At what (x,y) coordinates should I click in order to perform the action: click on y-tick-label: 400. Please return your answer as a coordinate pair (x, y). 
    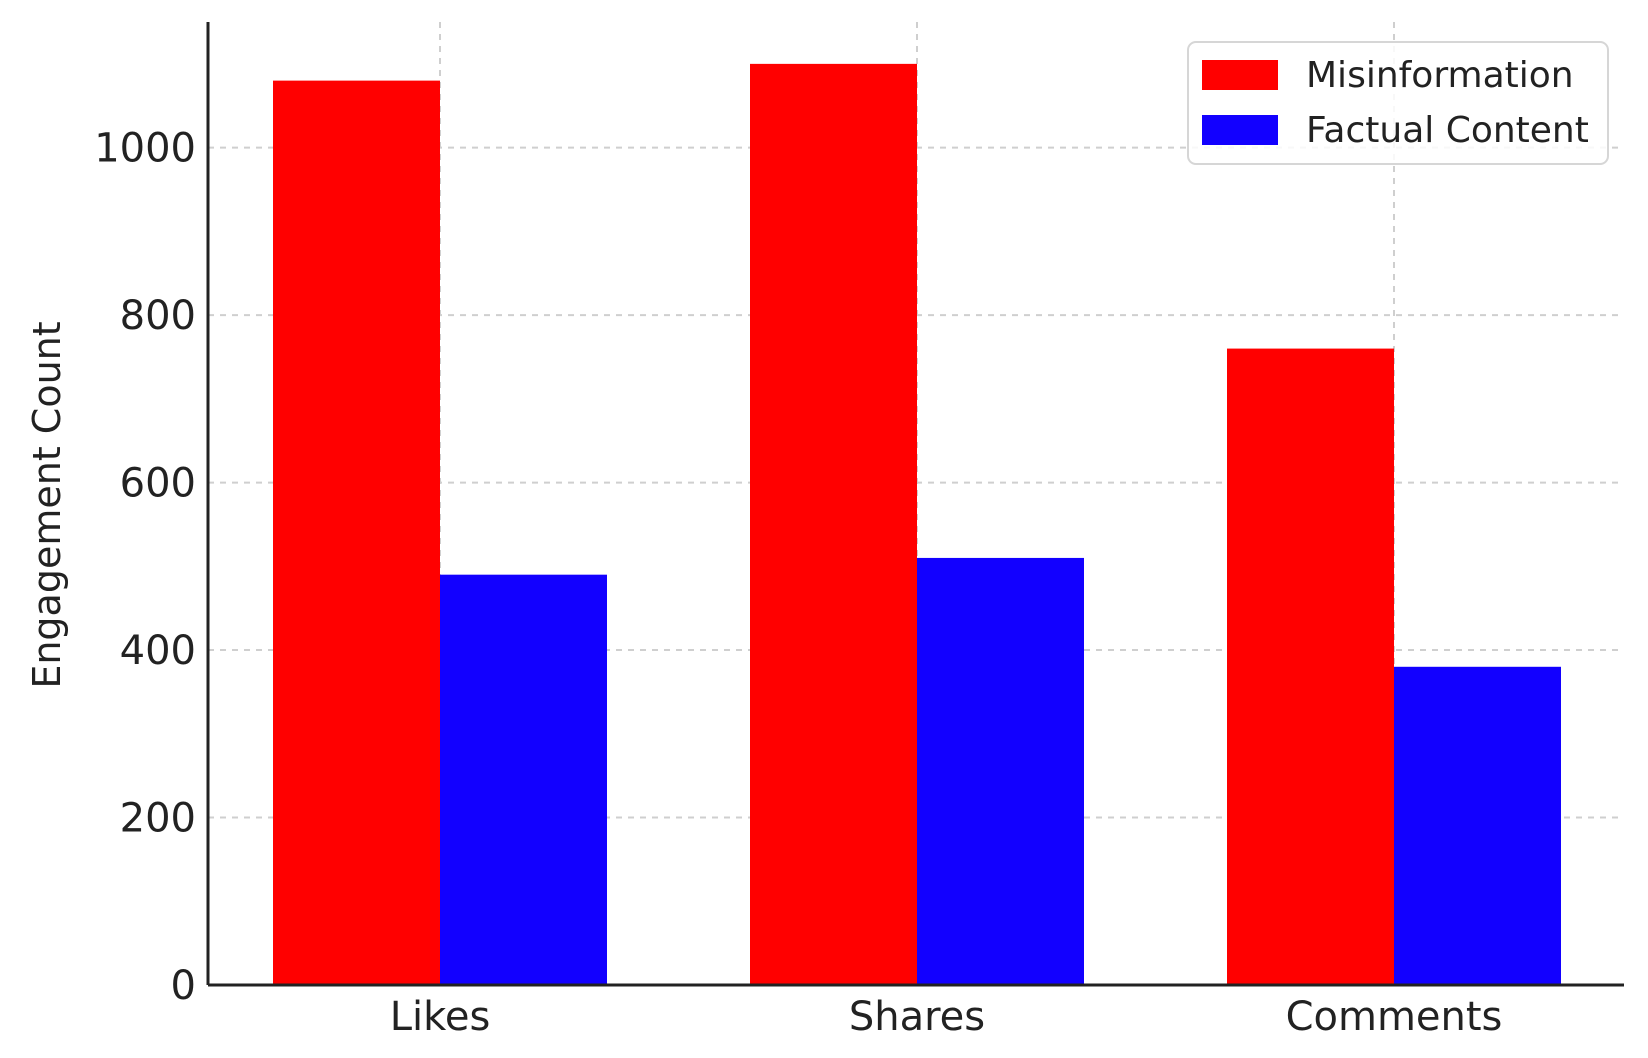
    Looking at the image, I should click on (158, 651).